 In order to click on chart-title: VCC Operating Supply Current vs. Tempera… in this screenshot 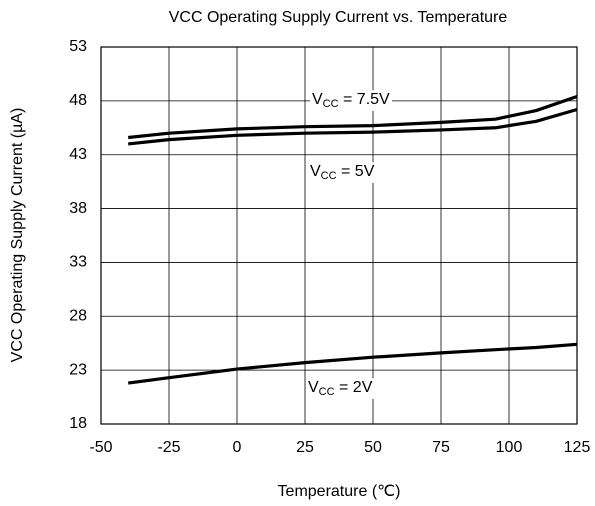, I will do `click(338, 17)`.